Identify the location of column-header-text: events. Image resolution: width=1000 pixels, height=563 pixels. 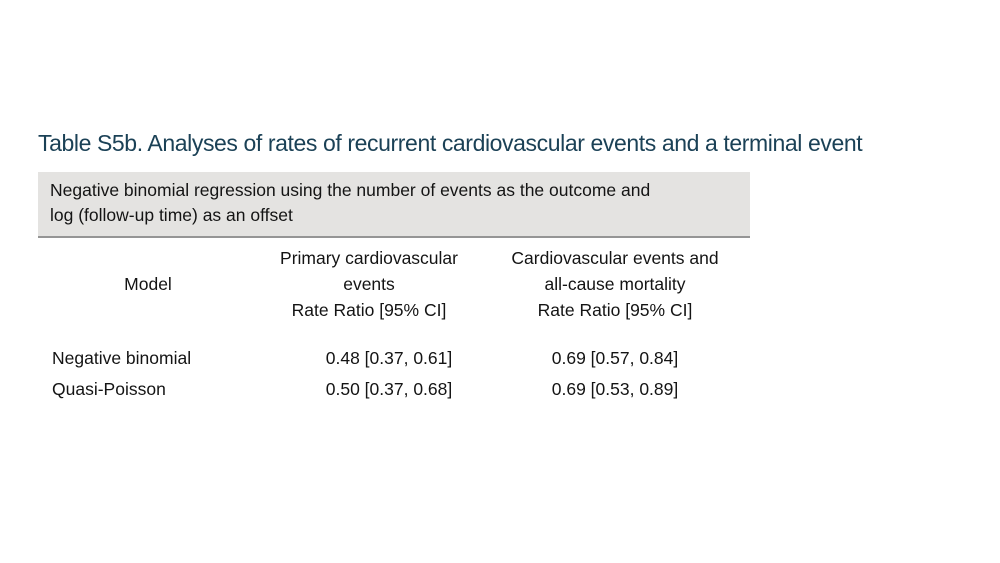
(369, 284).